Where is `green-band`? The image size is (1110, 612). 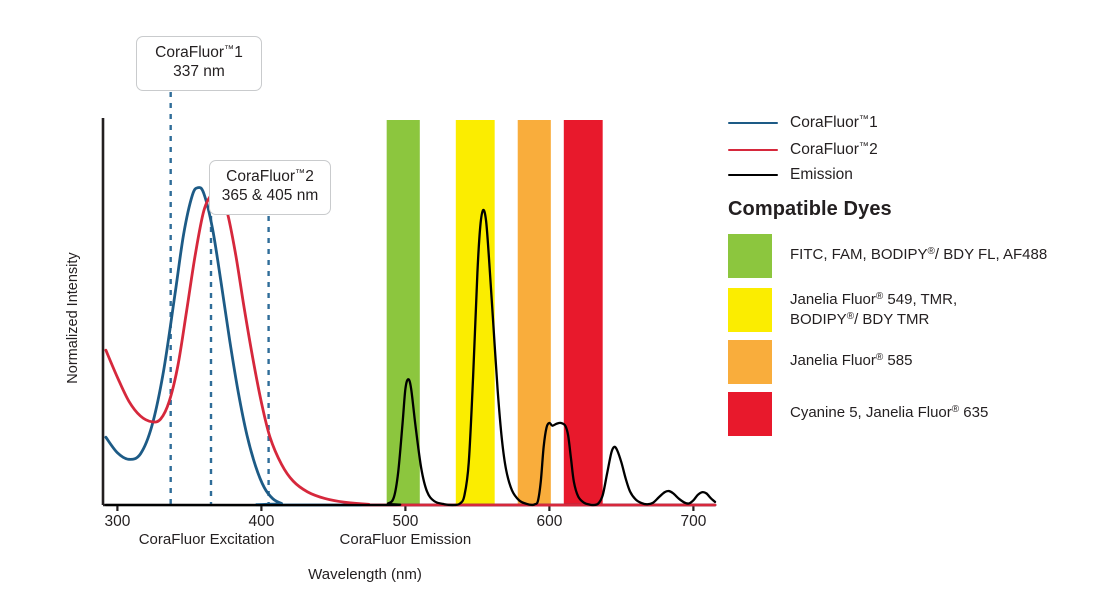
green-band is located at coordinates (403, 312).